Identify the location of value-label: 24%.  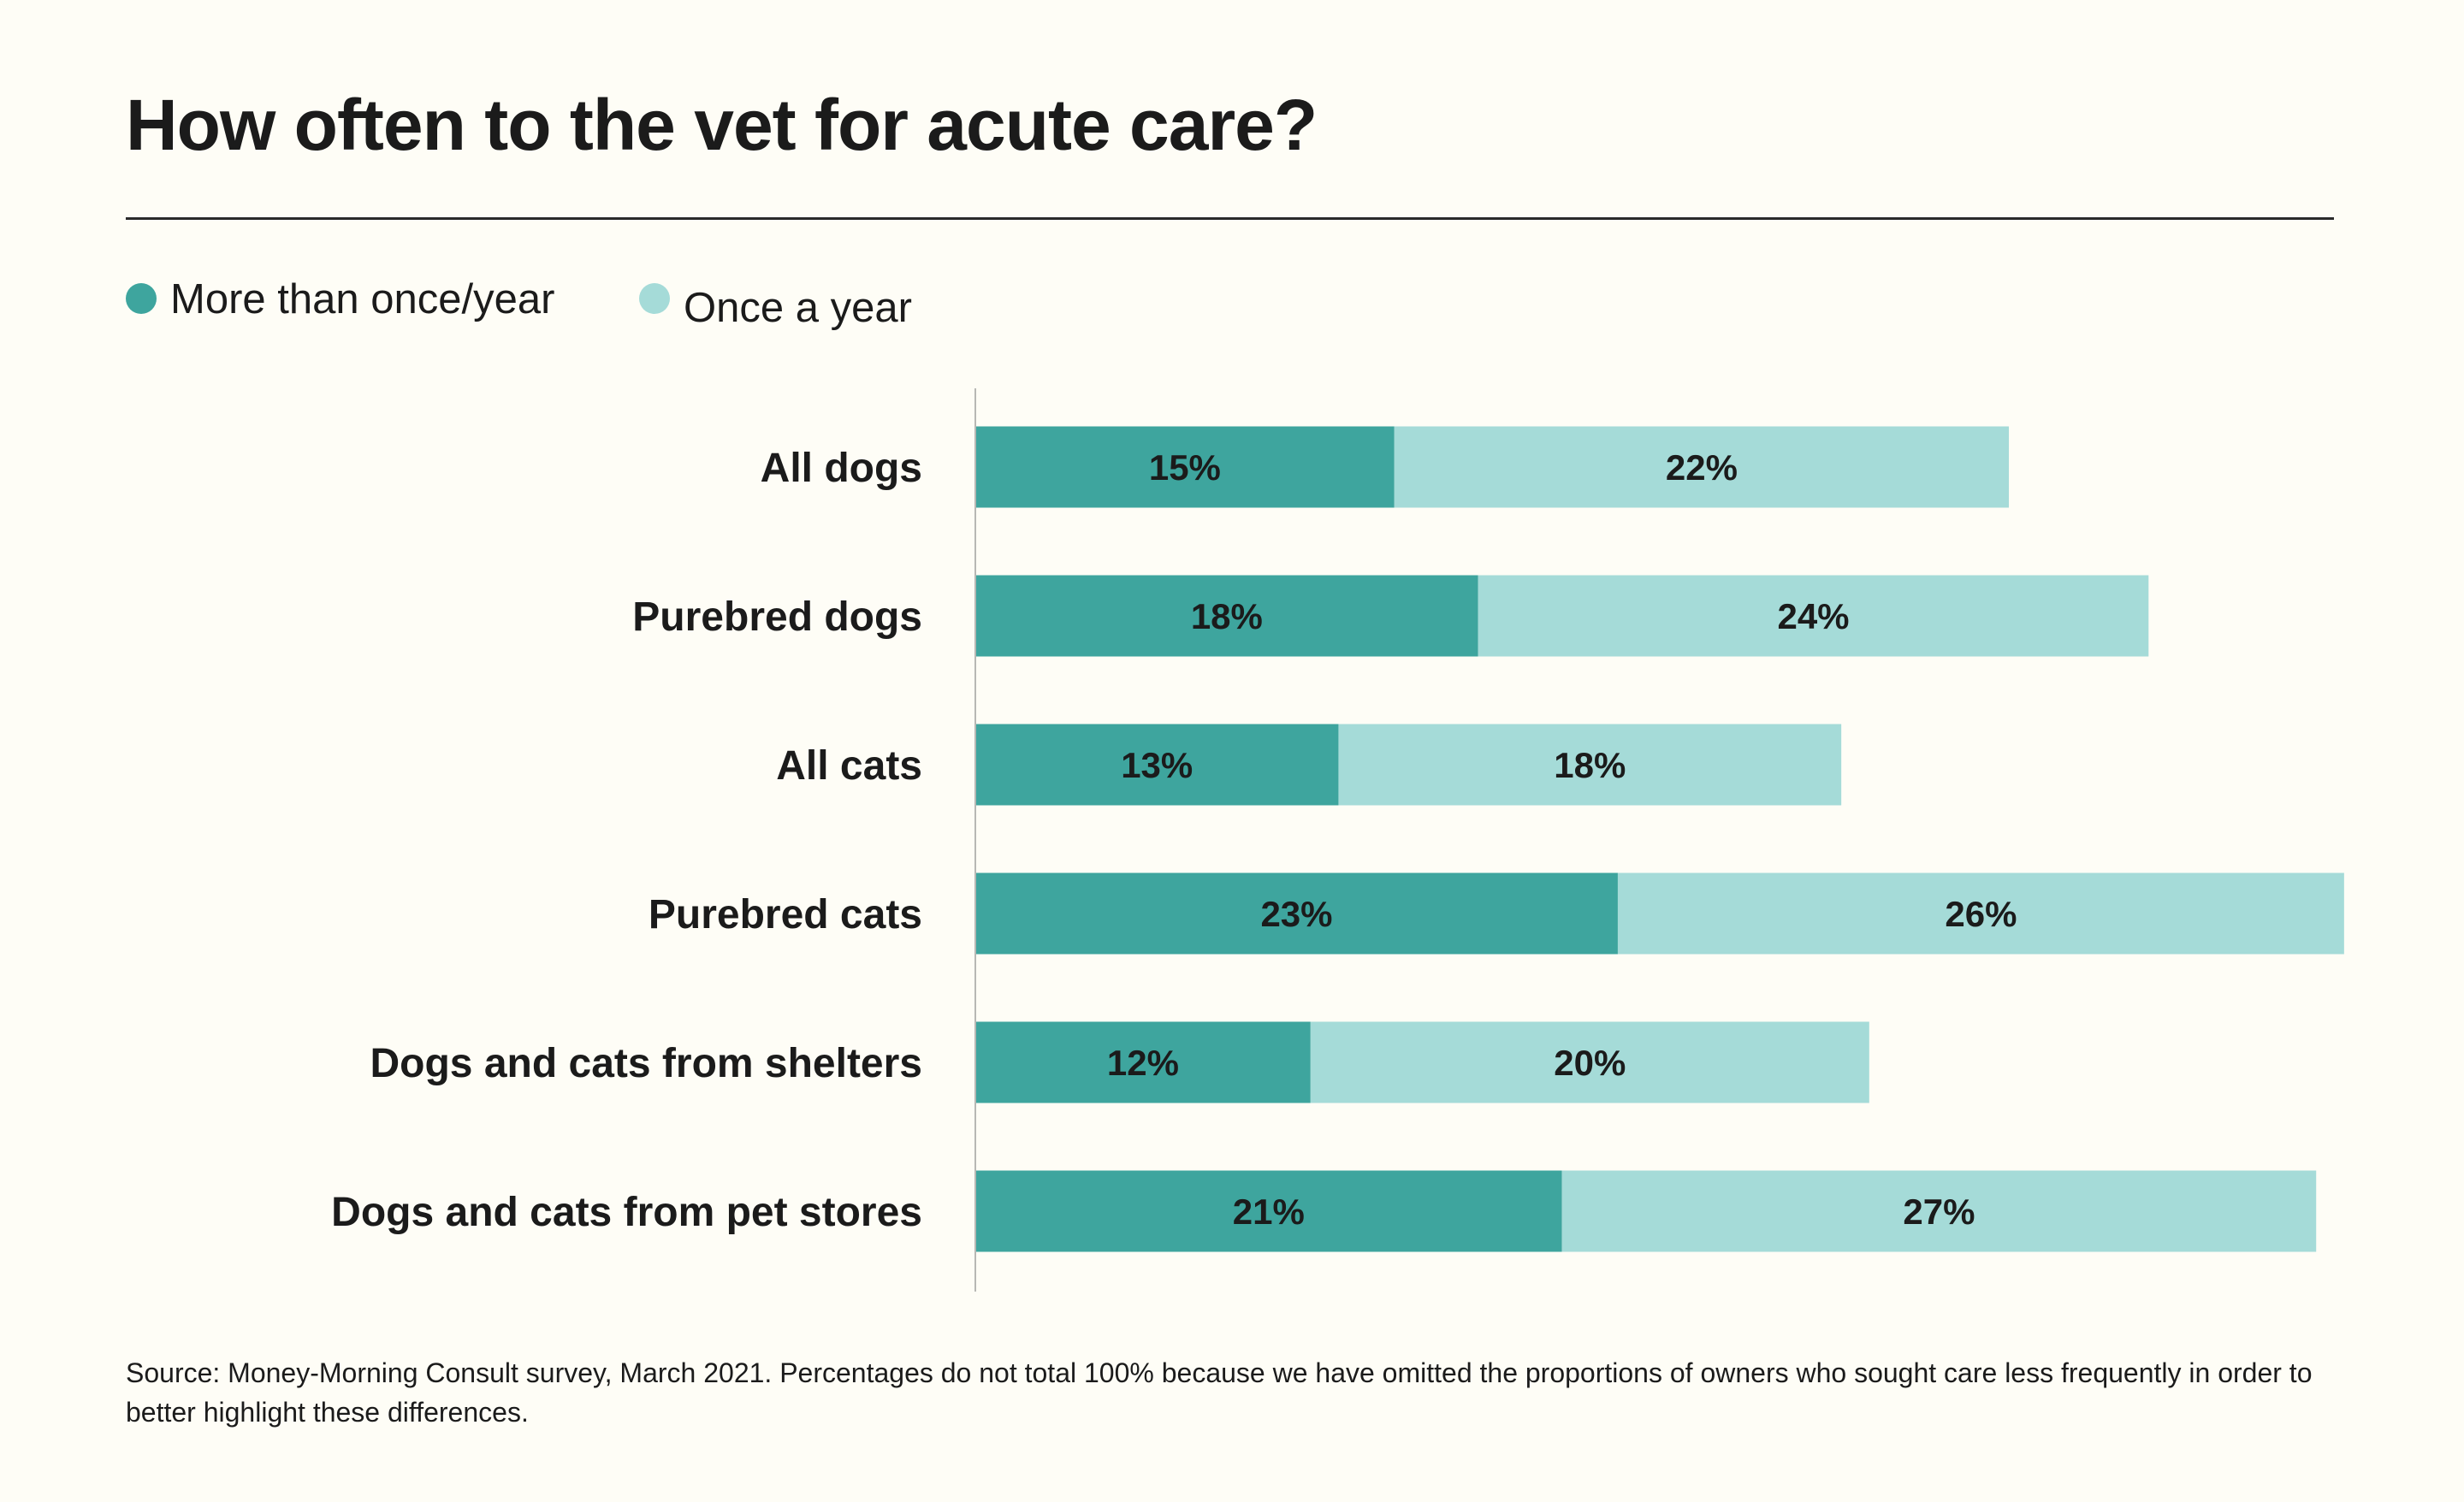
(1813, 616).